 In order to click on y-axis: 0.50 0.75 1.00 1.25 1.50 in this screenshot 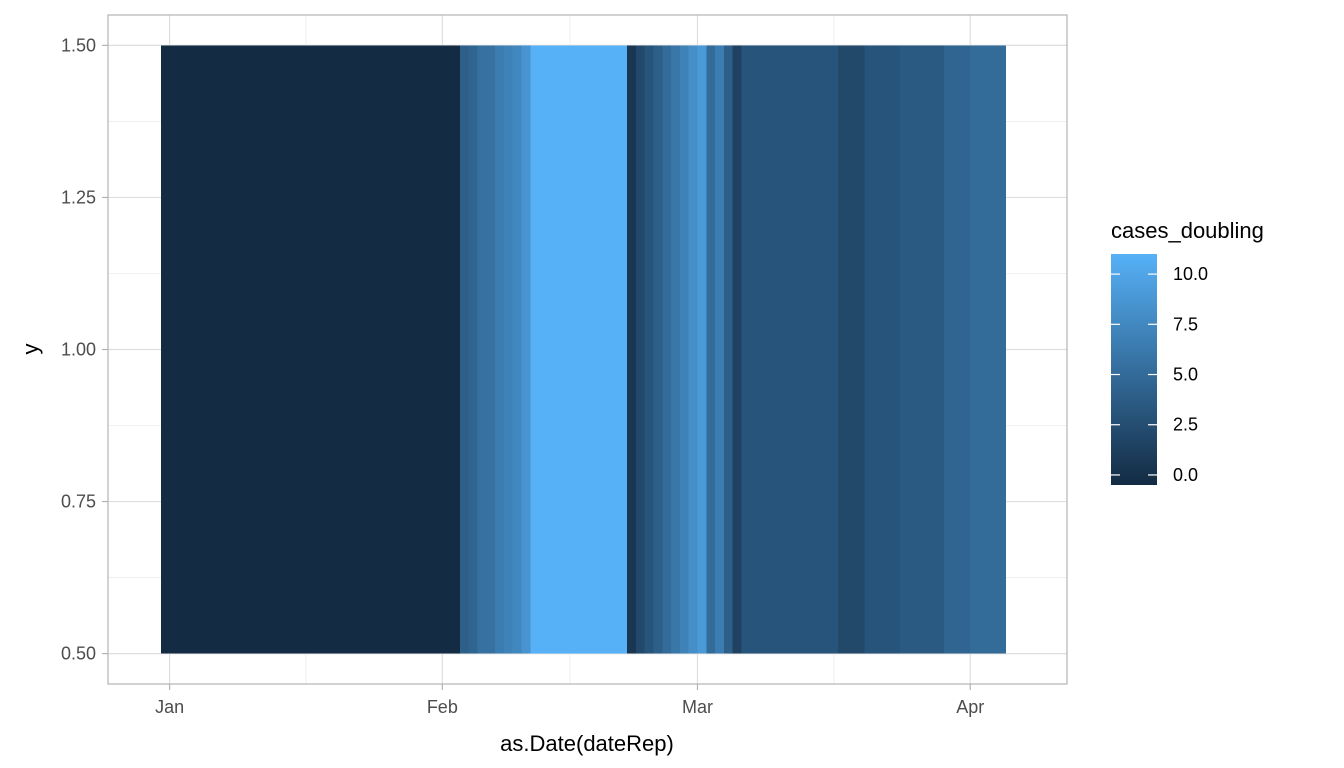, I will do `click(84, 349)`.